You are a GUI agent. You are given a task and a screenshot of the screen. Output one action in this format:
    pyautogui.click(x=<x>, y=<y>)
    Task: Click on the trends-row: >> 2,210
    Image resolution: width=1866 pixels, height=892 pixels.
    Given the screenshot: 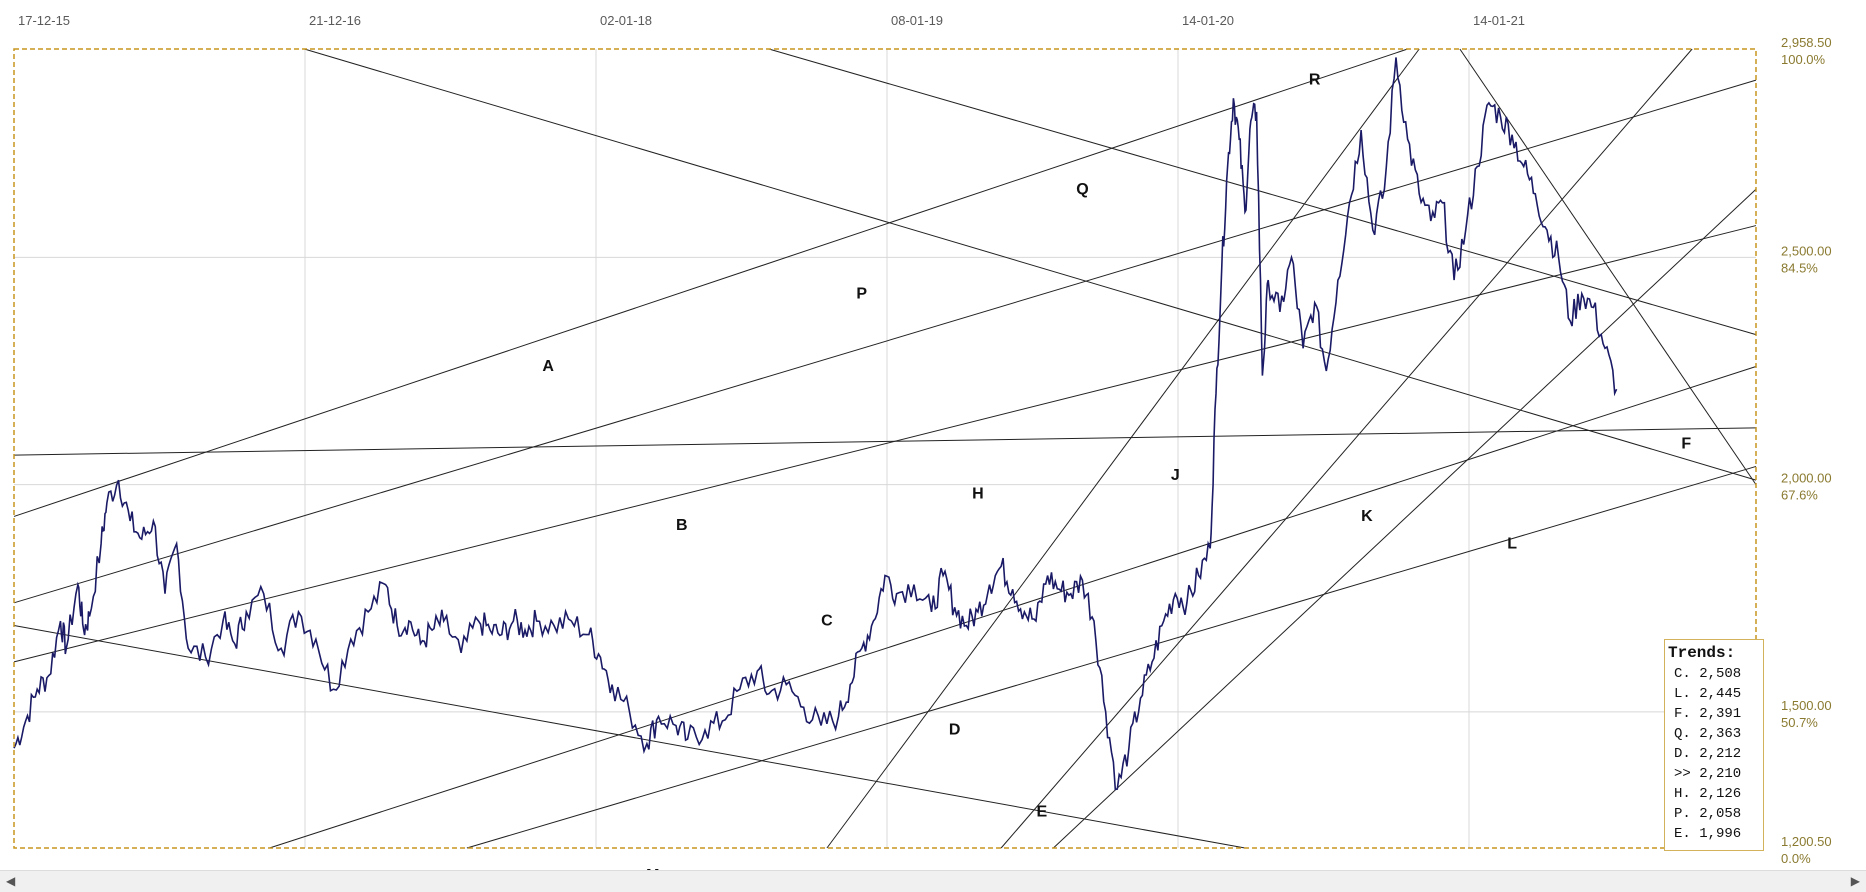 What is the action you would take?
    pyautogui.click(x=1708, y=774)
    